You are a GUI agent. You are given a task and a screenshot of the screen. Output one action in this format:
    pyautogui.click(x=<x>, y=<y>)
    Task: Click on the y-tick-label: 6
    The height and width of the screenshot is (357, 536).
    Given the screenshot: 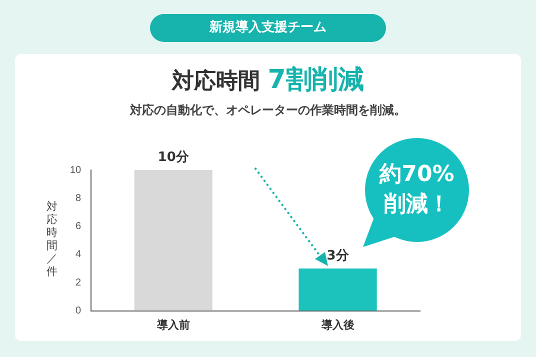 What is the action you would take?
    pyautogui.click(x=79, y=226)
    